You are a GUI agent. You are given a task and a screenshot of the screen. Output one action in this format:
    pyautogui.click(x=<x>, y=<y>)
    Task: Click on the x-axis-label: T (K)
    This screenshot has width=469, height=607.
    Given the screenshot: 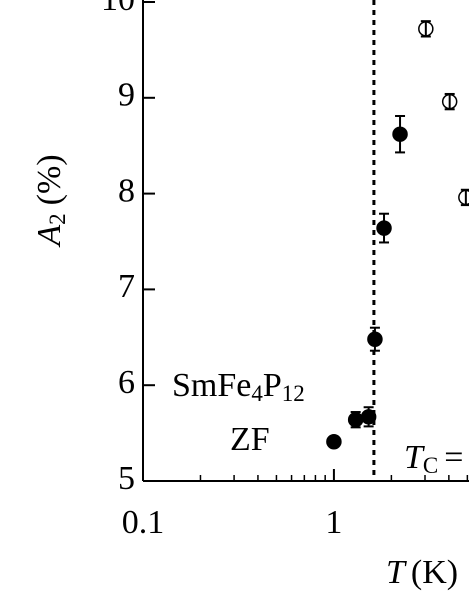 What is the action you would take?
    pyautogui.click(x=422, y=572)
    